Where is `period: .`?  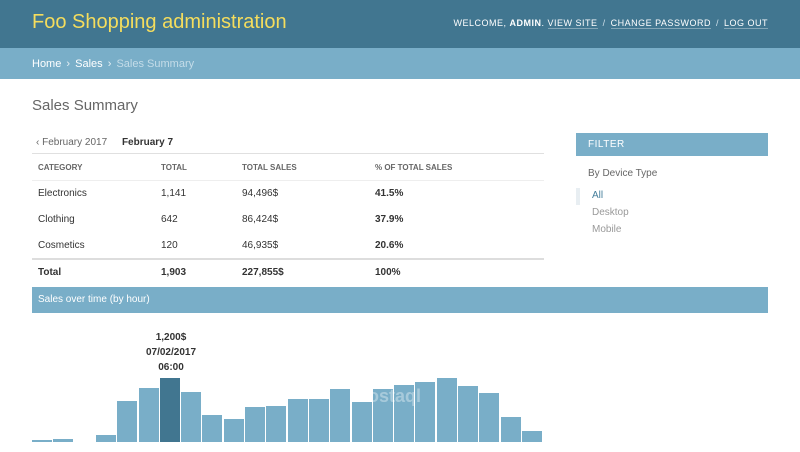 period: . is located at coordinates (543, 23).